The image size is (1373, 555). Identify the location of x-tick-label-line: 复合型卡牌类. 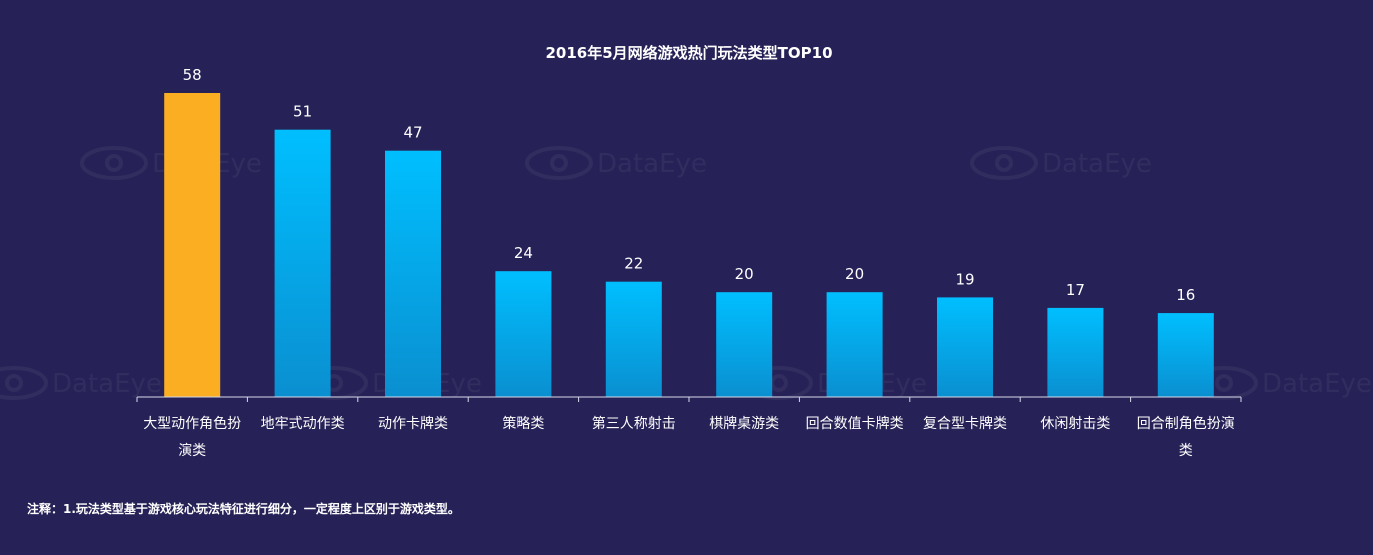
(965, 423).